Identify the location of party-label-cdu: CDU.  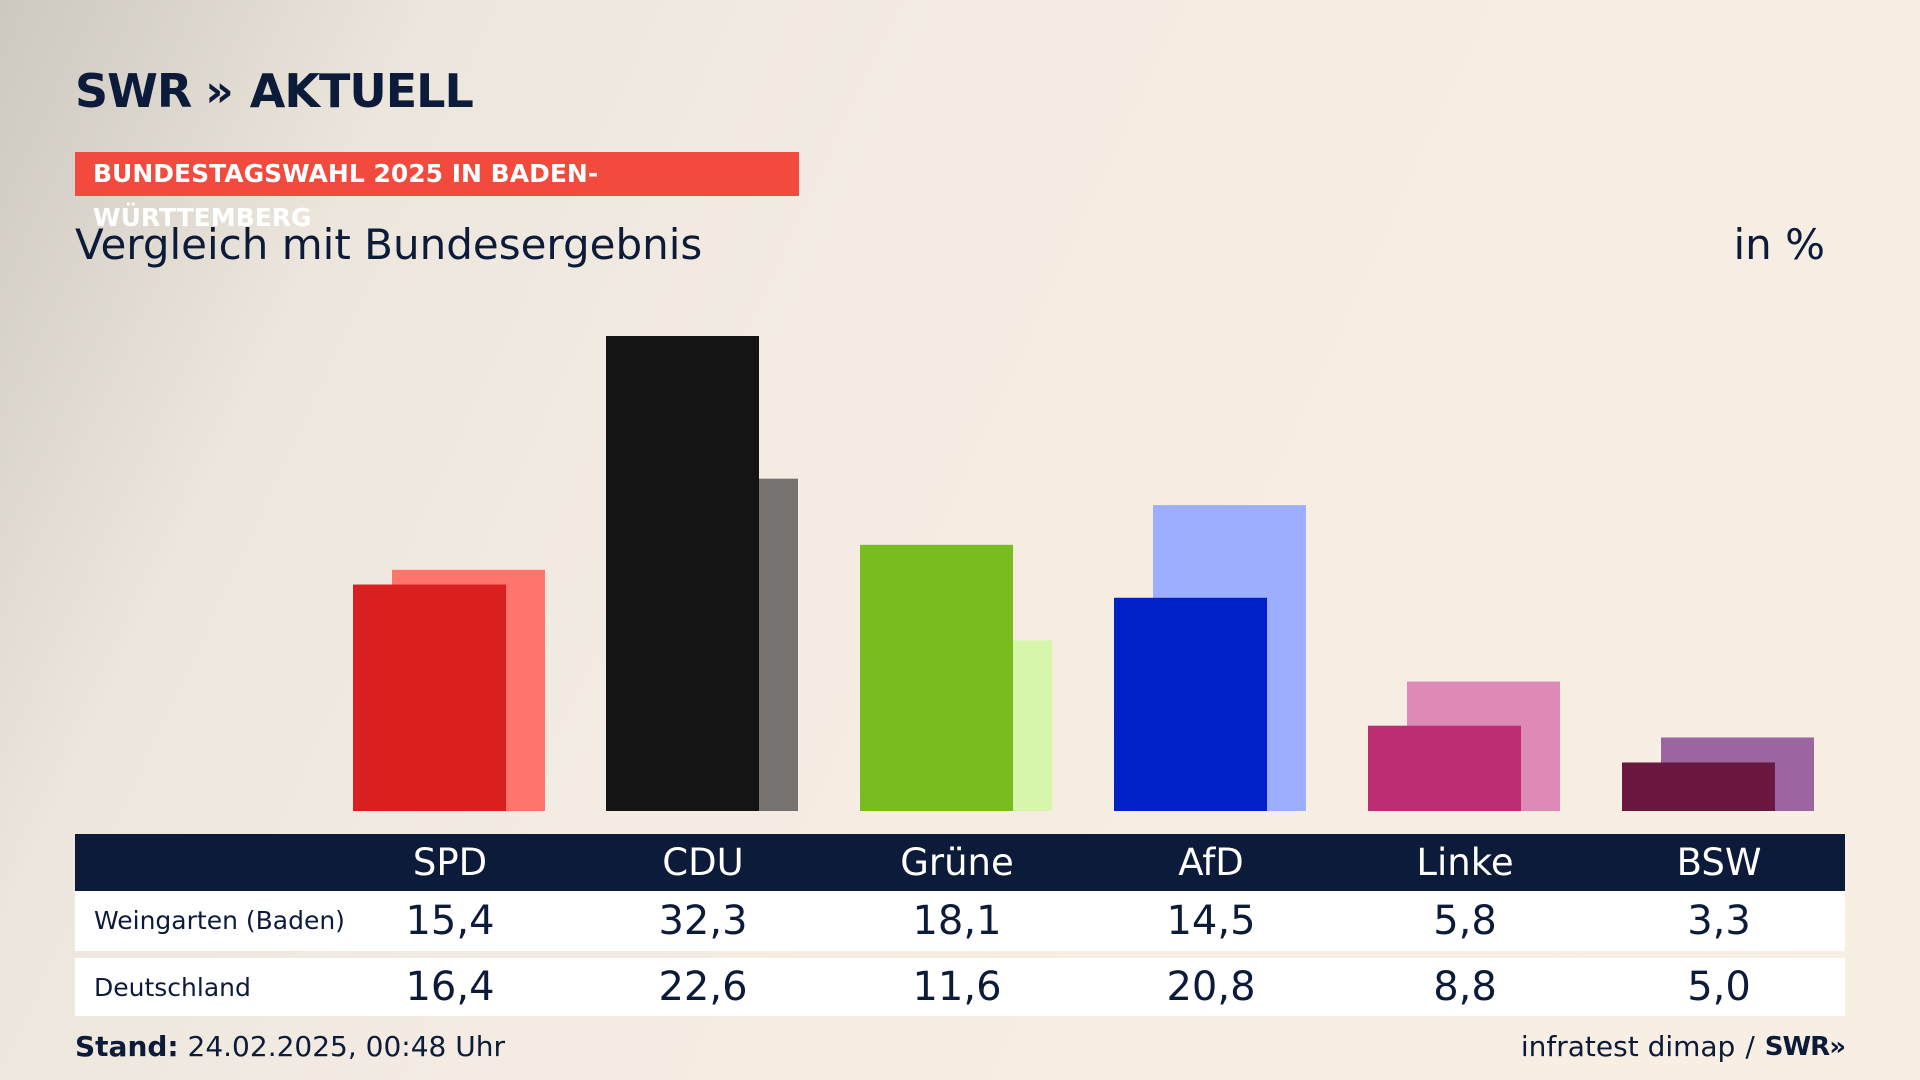
(703, 862).